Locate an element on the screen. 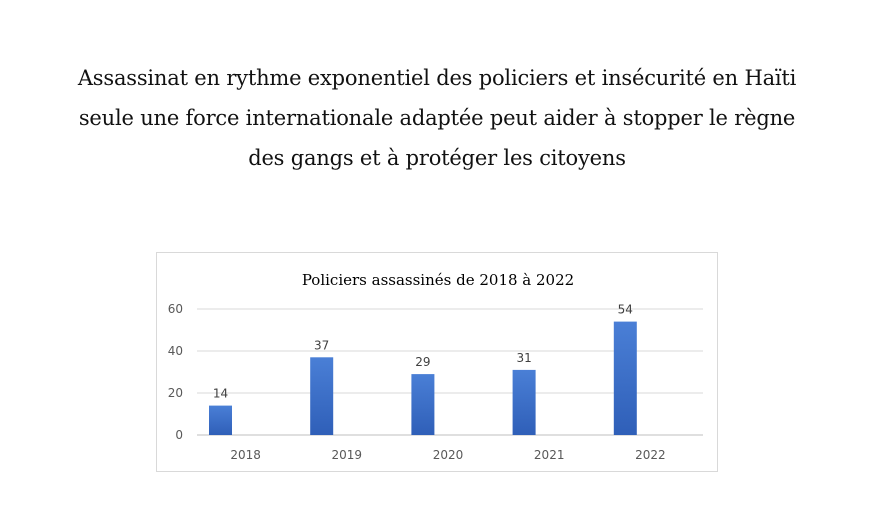  headline-line-3: des gangs et à protéger les citoyens is located at coordinates (437, 158).